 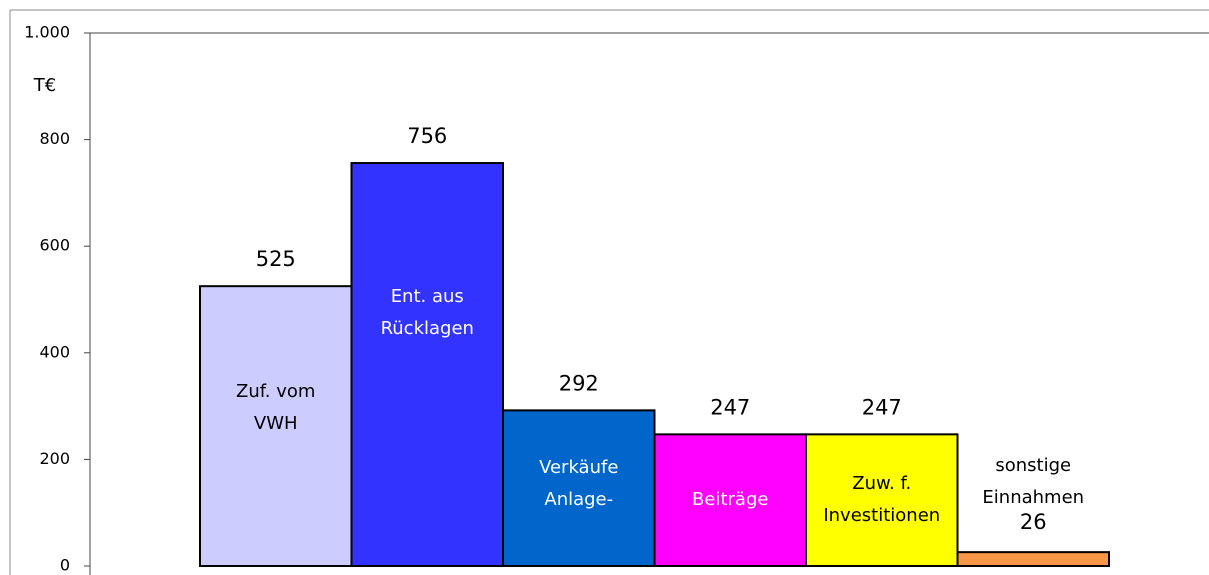 What do you see at coordinates (54, 351) in the screenshot?
I see `y-tick-label: 400` at bounding box center [54, 351].